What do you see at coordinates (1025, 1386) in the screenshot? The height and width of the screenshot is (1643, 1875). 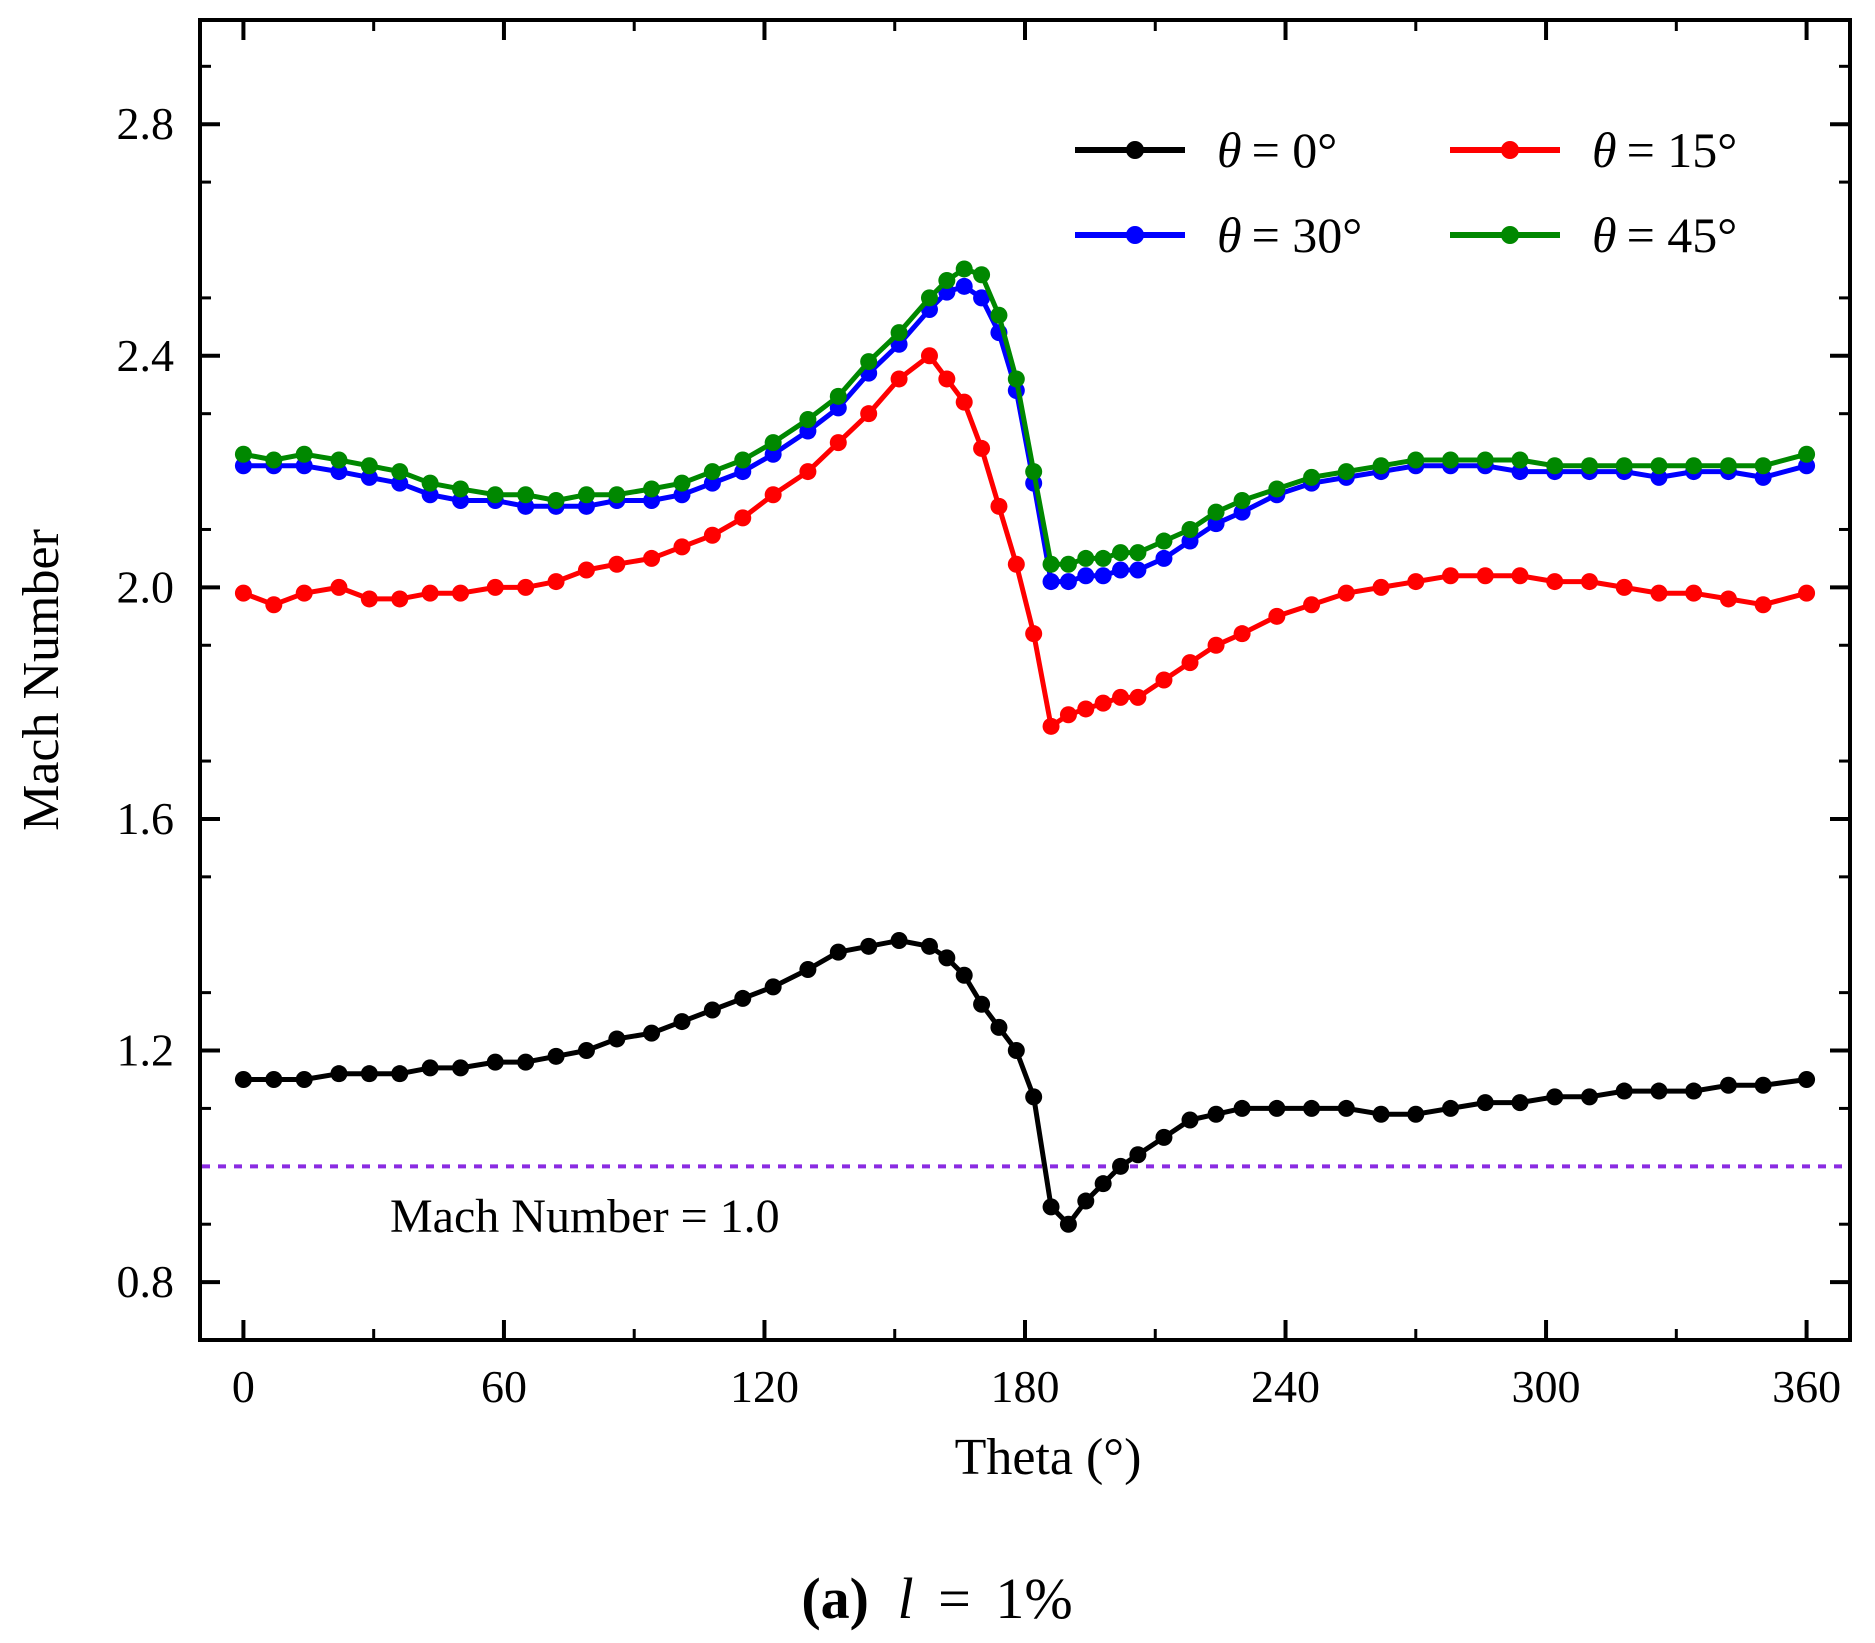 I see `x-tick-label: 180` at bounding box center [1025, 1386].